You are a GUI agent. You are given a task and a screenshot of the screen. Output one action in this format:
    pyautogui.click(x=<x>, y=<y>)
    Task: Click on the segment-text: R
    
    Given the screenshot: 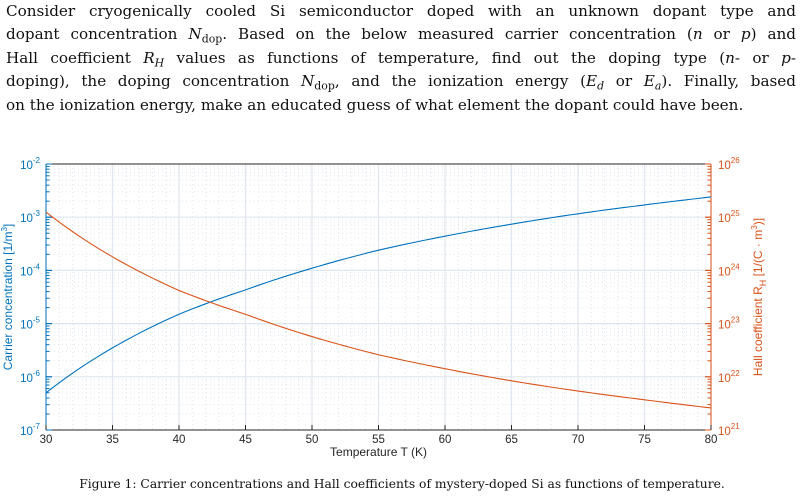 What is the action you would take?
    pyautogui.click(x=149, y=57)
    